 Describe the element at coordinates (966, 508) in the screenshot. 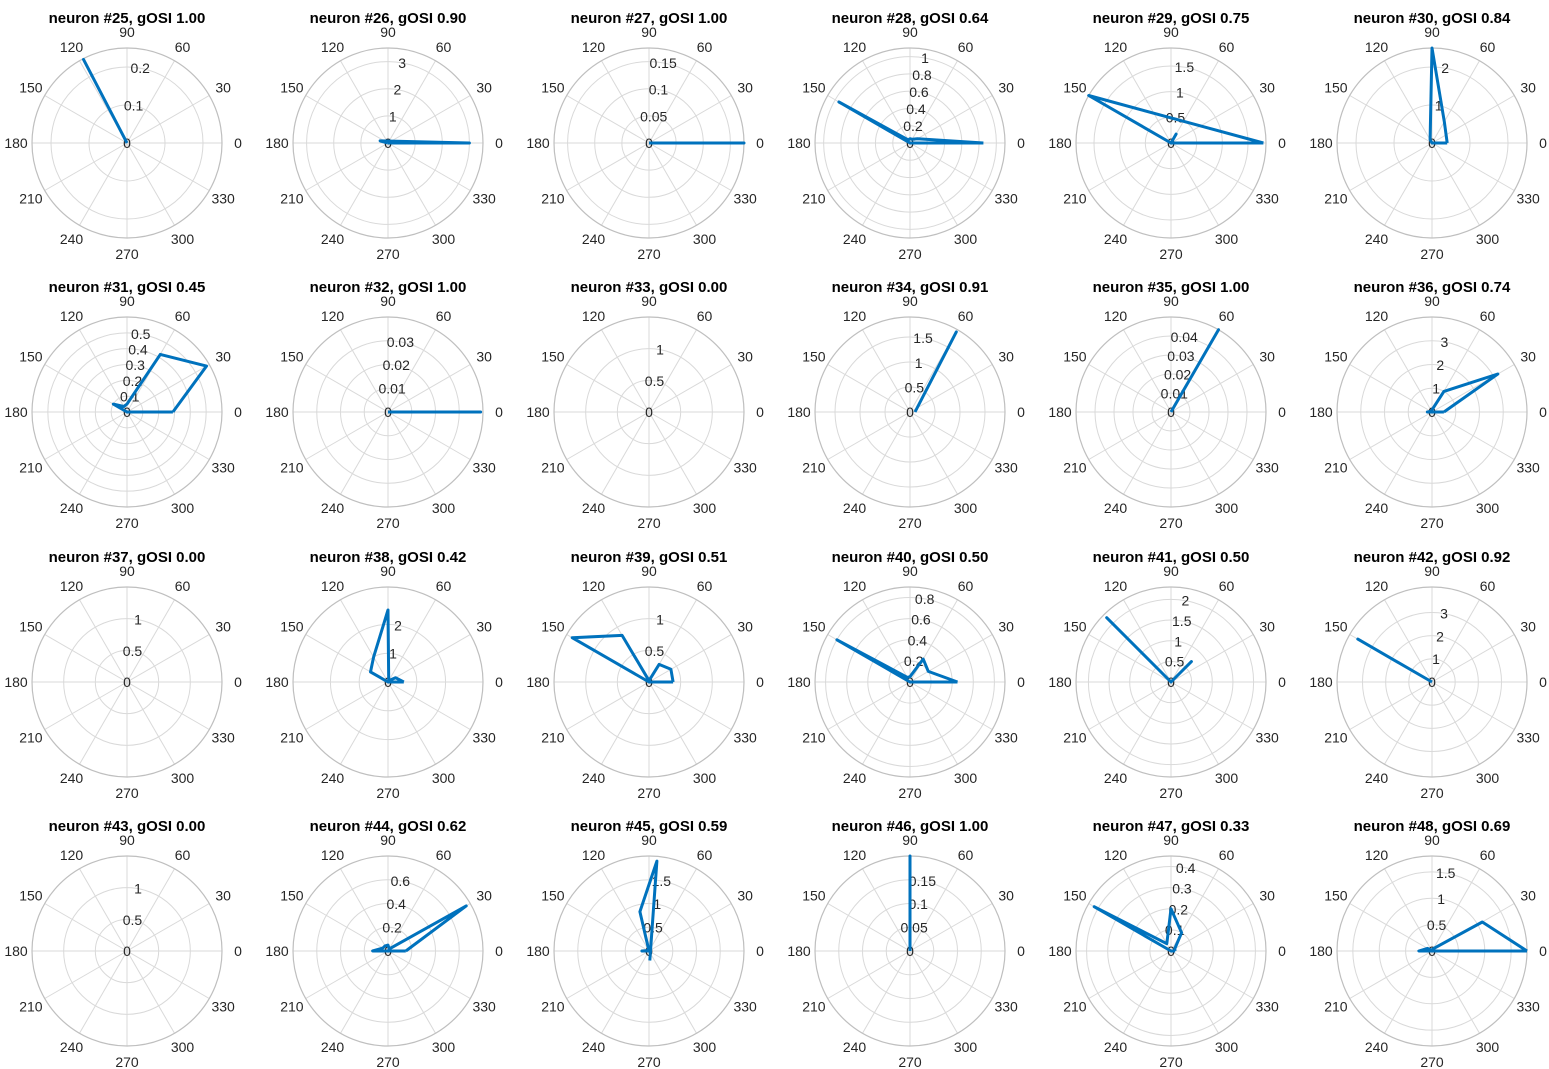

I see `angle-tick-label: 300` at that location.